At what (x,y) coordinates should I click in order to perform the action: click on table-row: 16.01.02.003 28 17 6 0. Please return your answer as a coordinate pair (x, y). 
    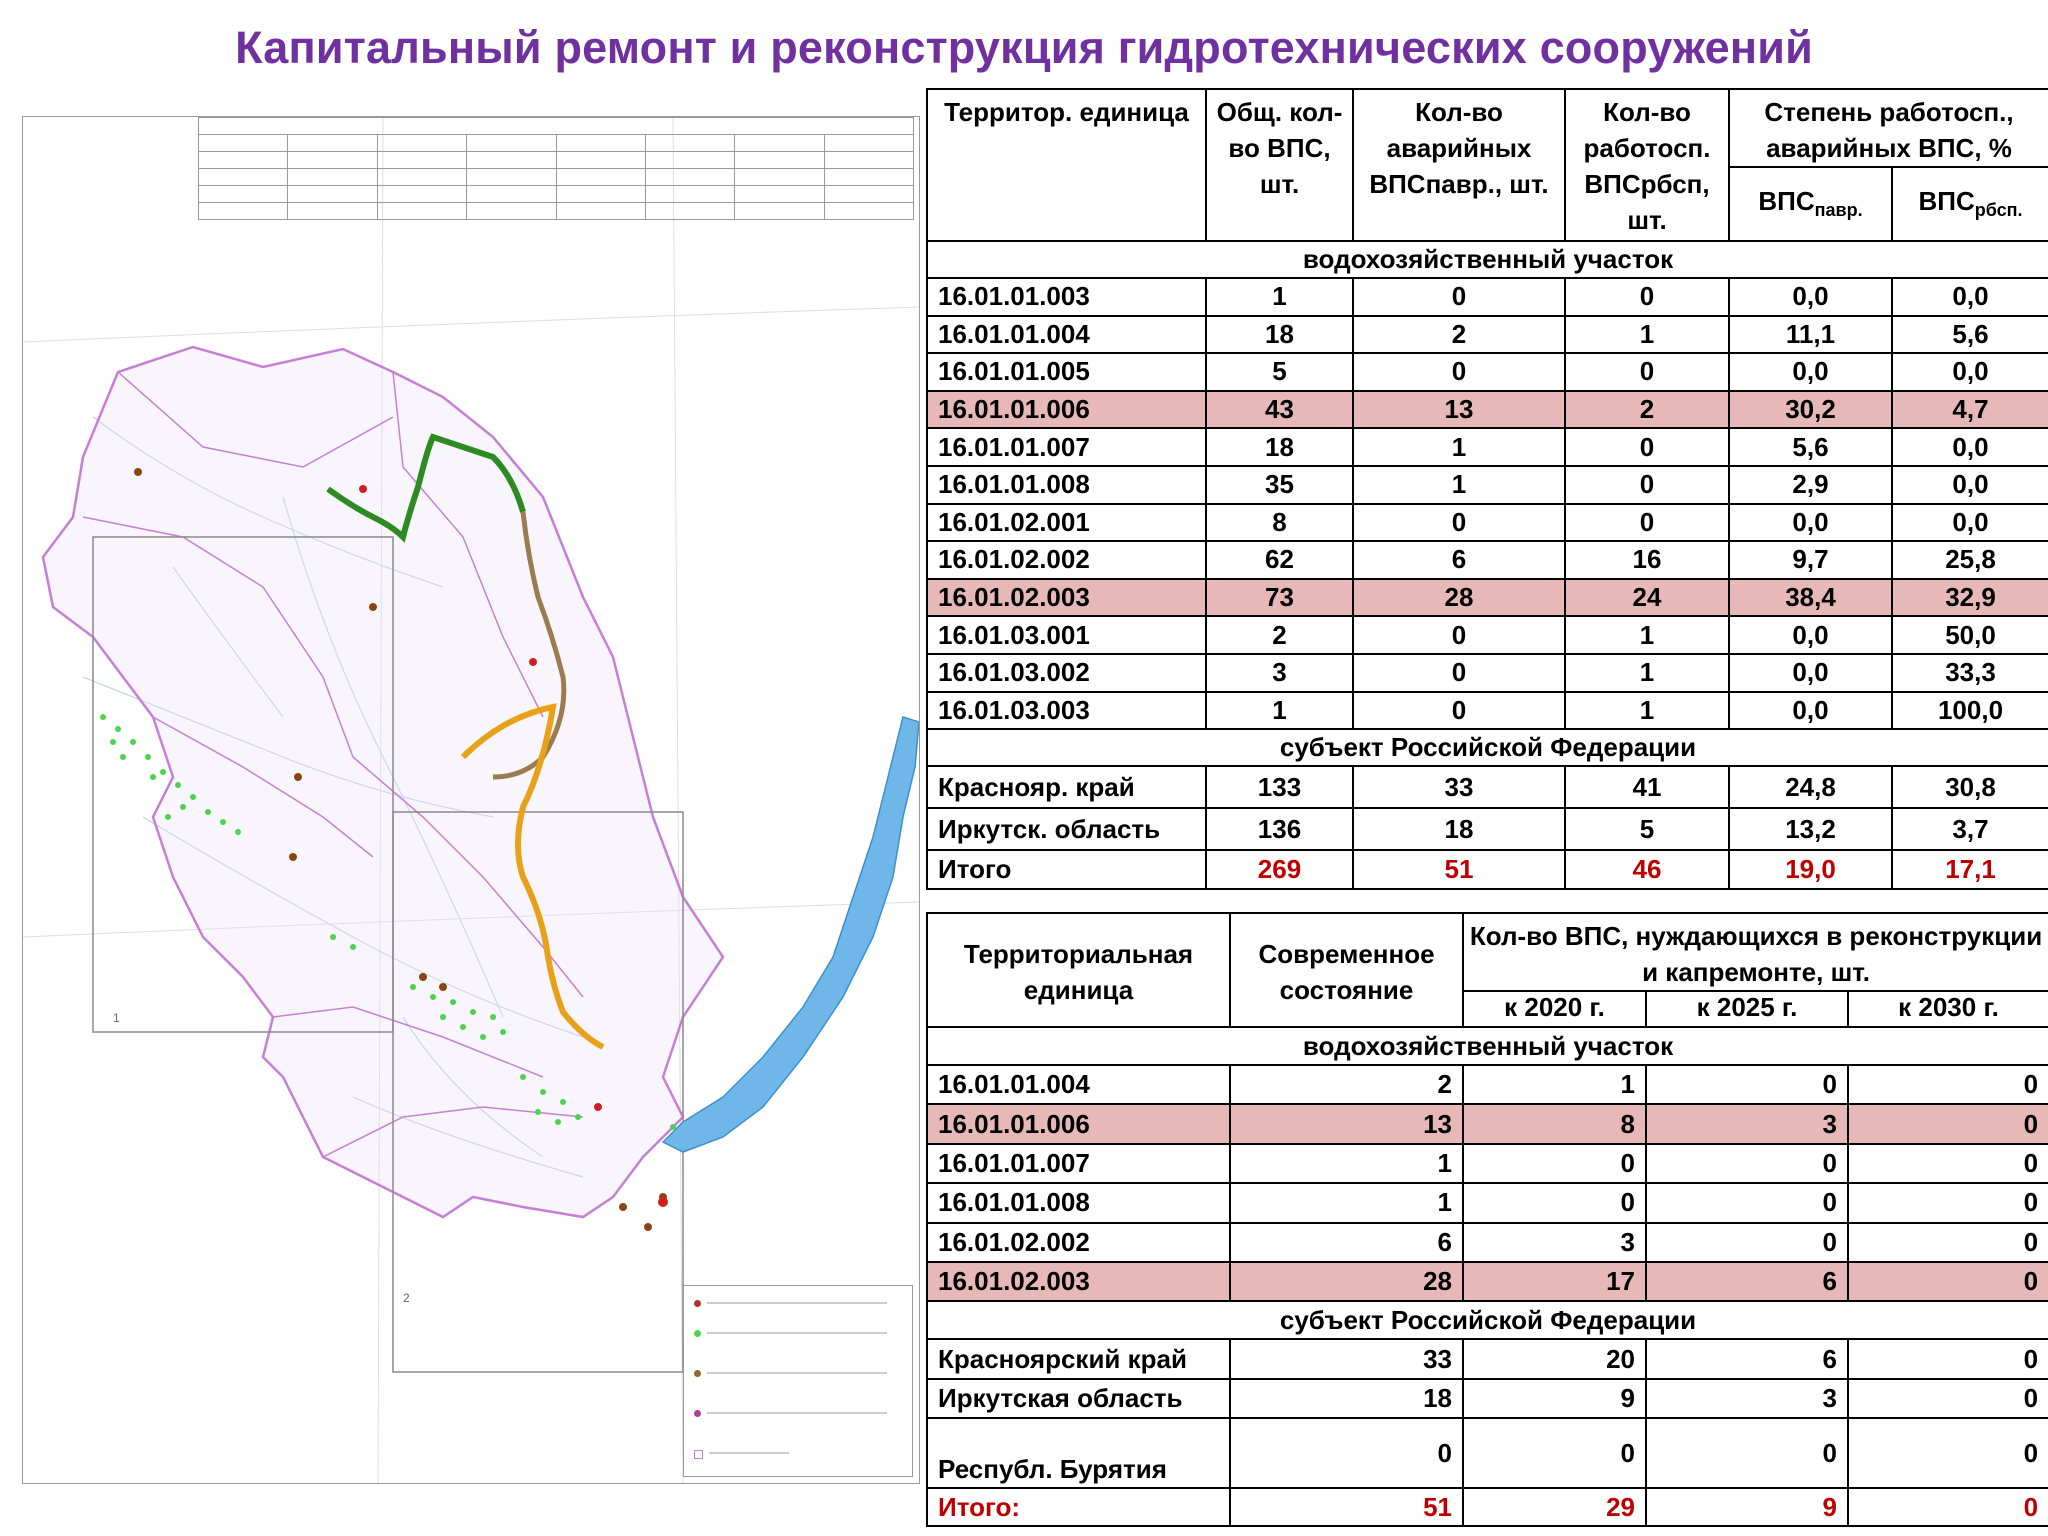
    Looking at the image, I should click on (1487, 1281).